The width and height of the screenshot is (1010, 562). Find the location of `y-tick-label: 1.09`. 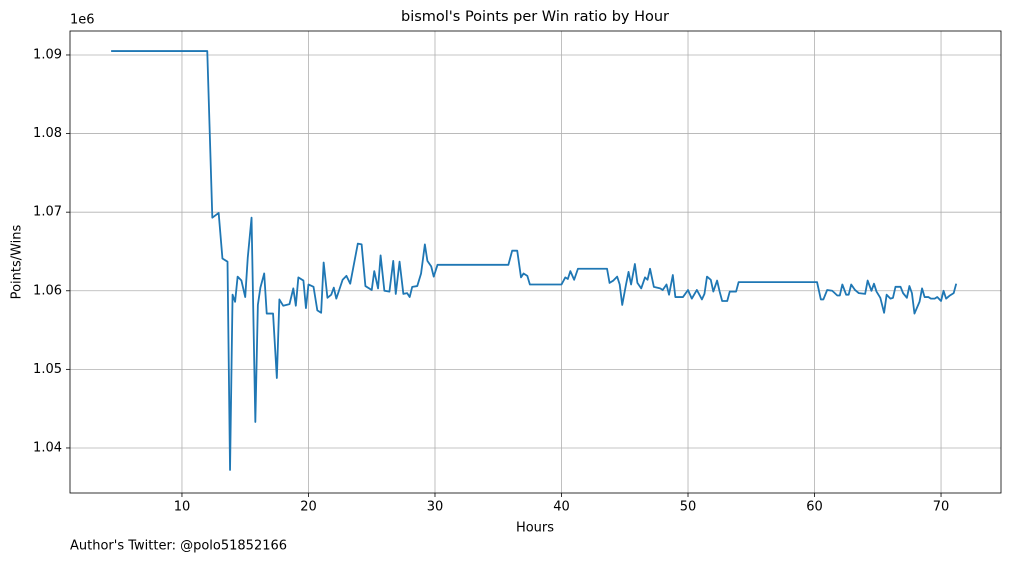

y-tick-label: 1.09 is located at coordinates (47, 54).